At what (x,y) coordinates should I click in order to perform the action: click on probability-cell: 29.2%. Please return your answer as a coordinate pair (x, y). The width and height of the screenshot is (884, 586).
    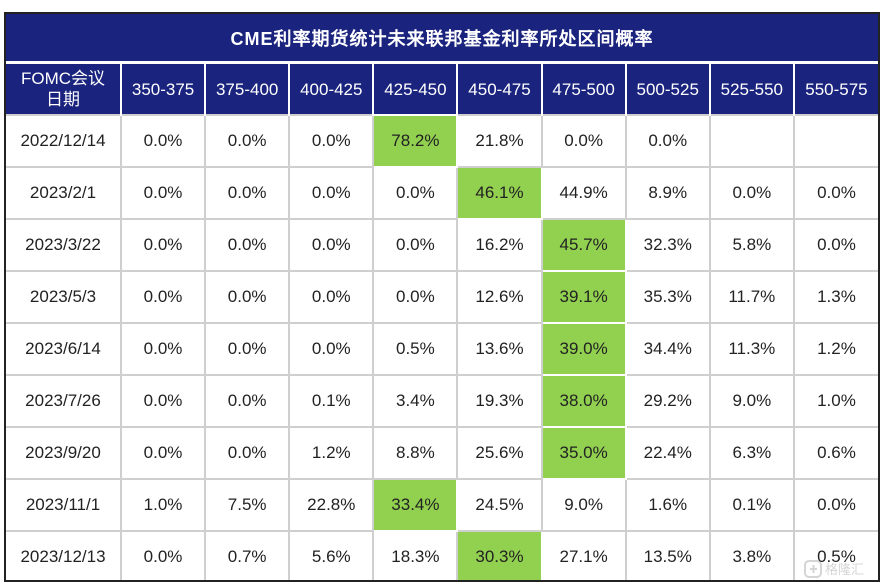
    Looking at the image, I should click on (667, 401).